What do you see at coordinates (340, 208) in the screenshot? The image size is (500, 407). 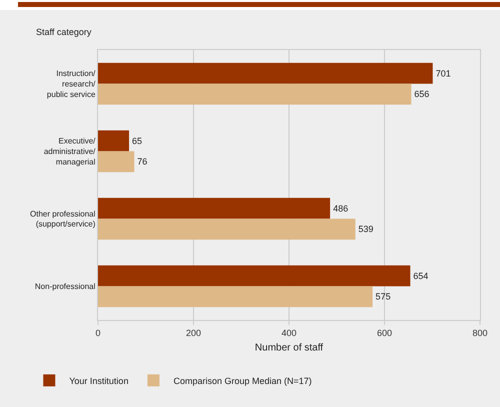 I see `data-label: 486` at bounding box center [340, 208].